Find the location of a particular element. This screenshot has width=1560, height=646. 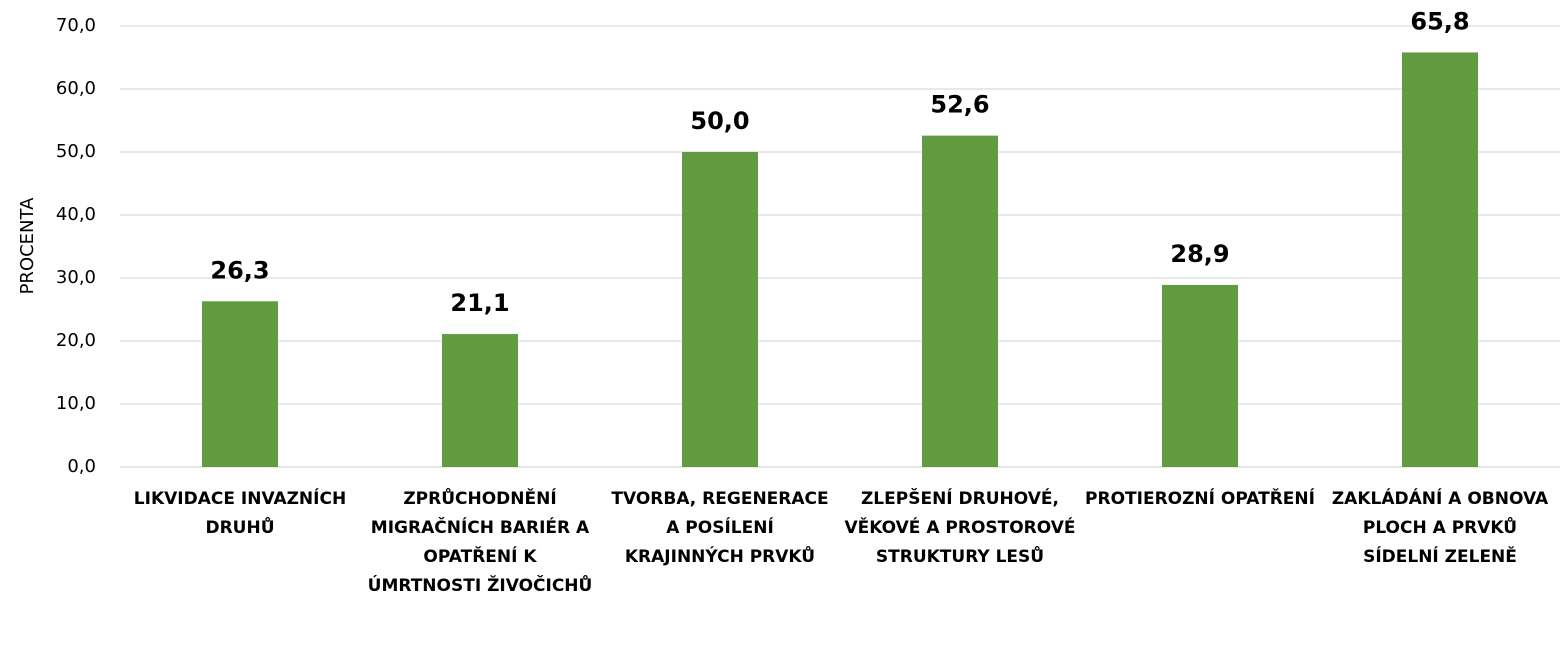

value-label: 50,0 is located at coordinates (719, 121).